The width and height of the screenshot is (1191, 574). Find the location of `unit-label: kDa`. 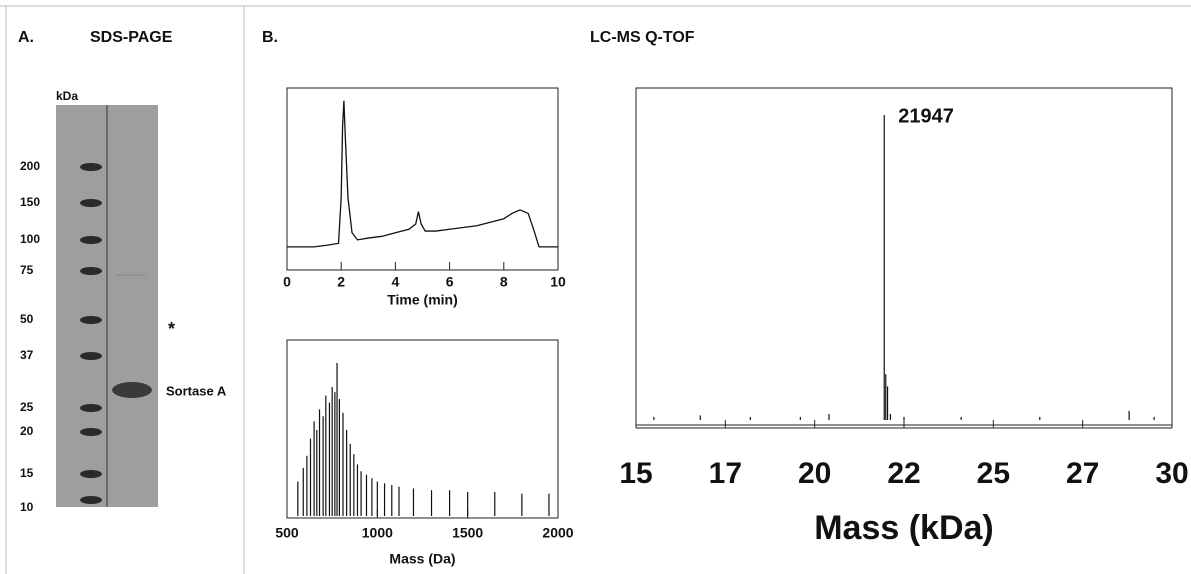

unit-label: kDa is located at coordinates (67, 96).